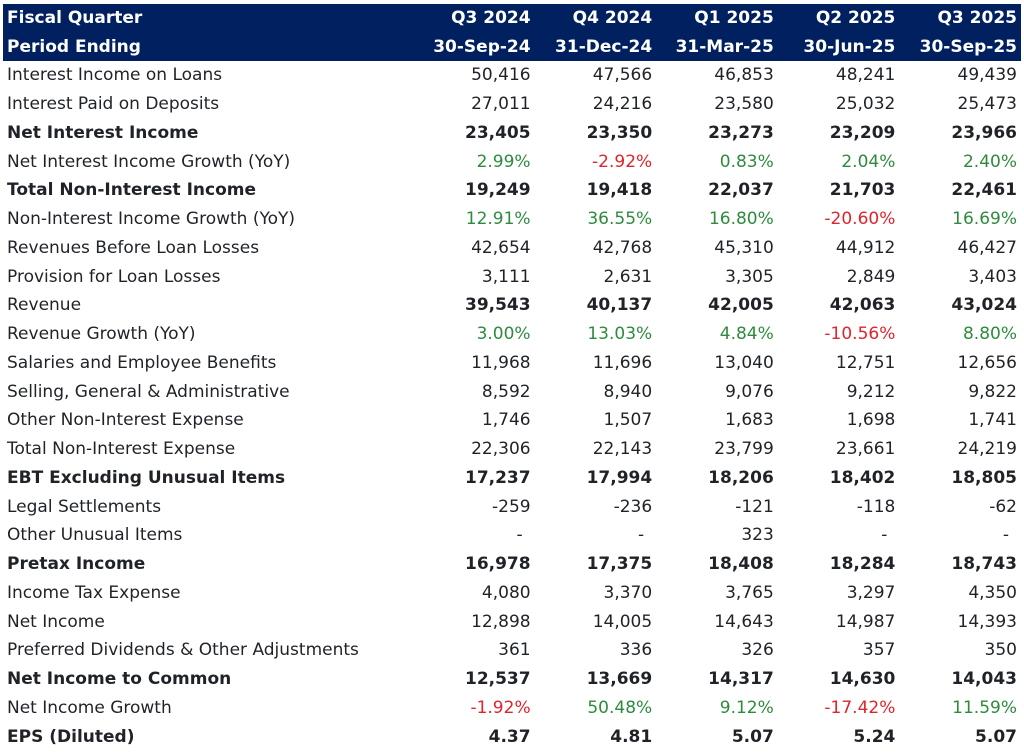 This screenshot has height=754, width=1024. I want to click on cell-value: 21,703, so click(862, 190).